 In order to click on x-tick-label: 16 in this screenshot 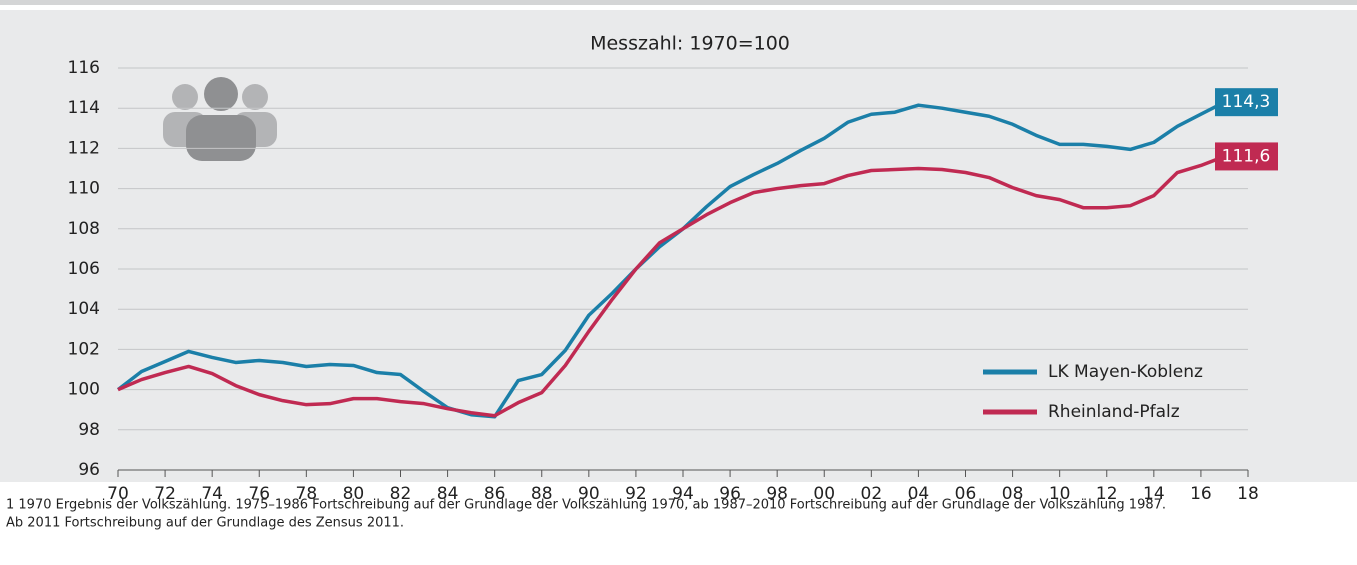, I will do `click(1201, 494)`.